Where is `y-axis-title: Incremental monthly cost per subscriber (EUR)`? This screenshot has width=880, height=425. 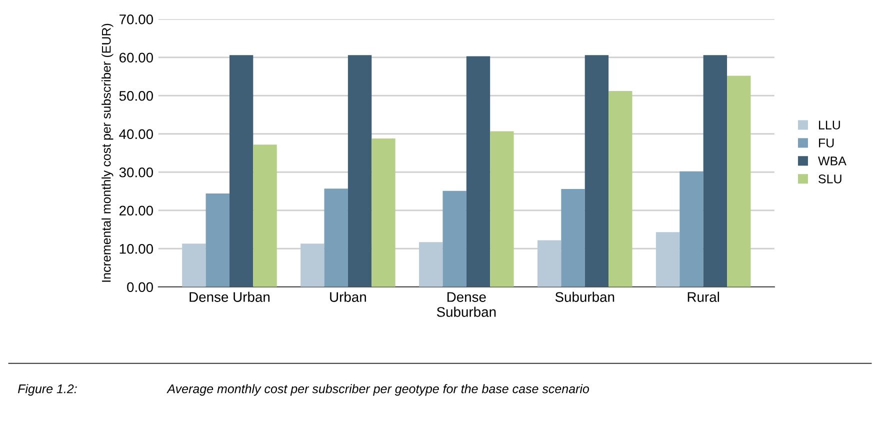
y-axis-title: Incremental monthly cost per subscriber (EUR) is located at coordinates (108, 153).